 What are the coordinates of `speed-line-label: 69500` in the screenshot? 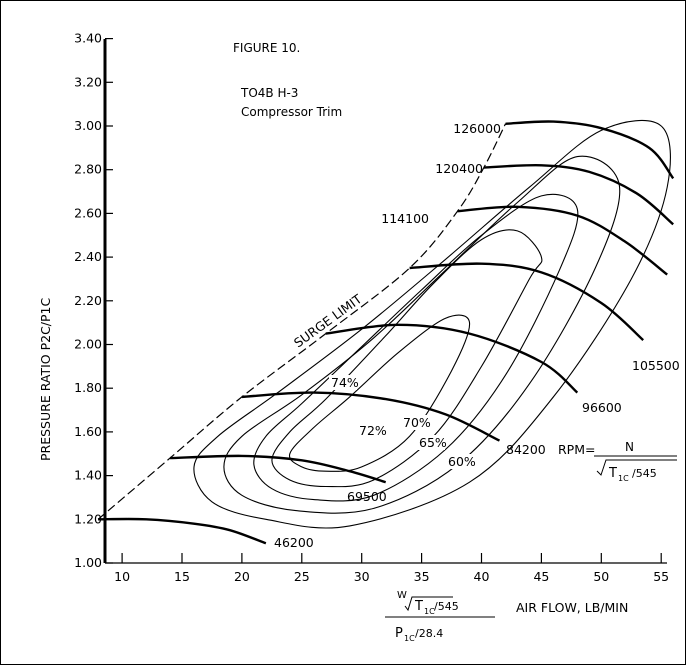 It's located at (367, 496).